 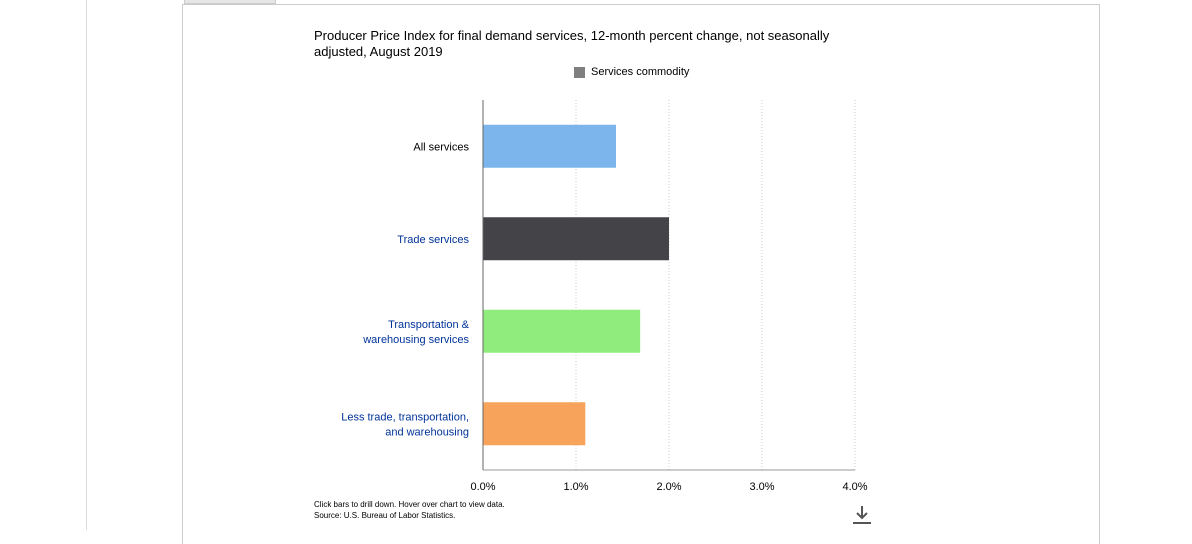 What do you see at coordinates (668, 487) in the screenshot?
I see `x-tick-label-2: 2.0%` at bounding box center [668, 487].